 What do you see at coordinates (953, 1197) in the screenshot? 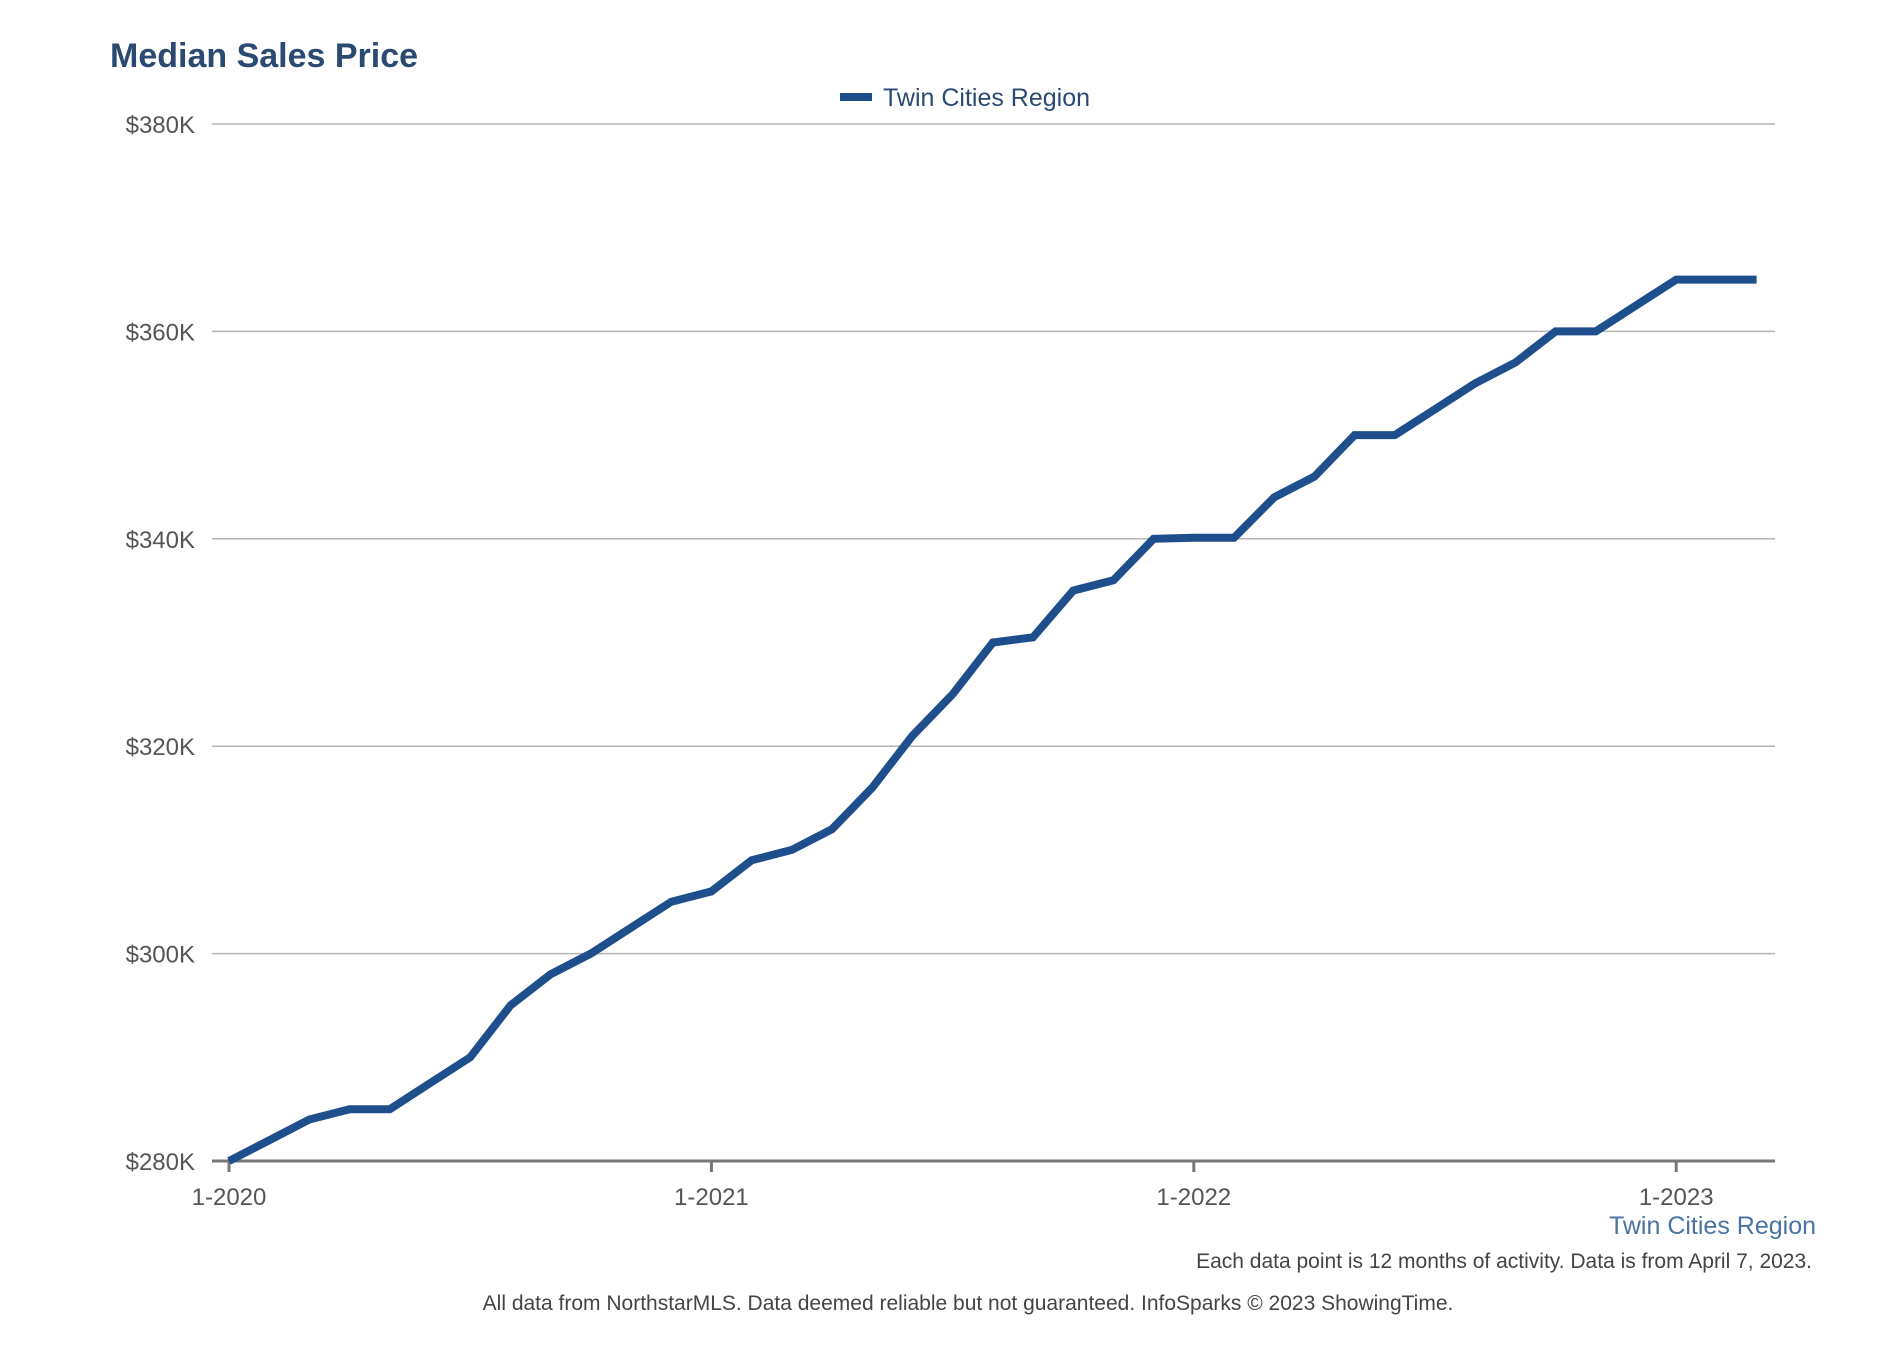
I see `x-axis-tick-labels: 1-2020 1-2021 1-2022 1-2023` at bounding box center [953, 1197].